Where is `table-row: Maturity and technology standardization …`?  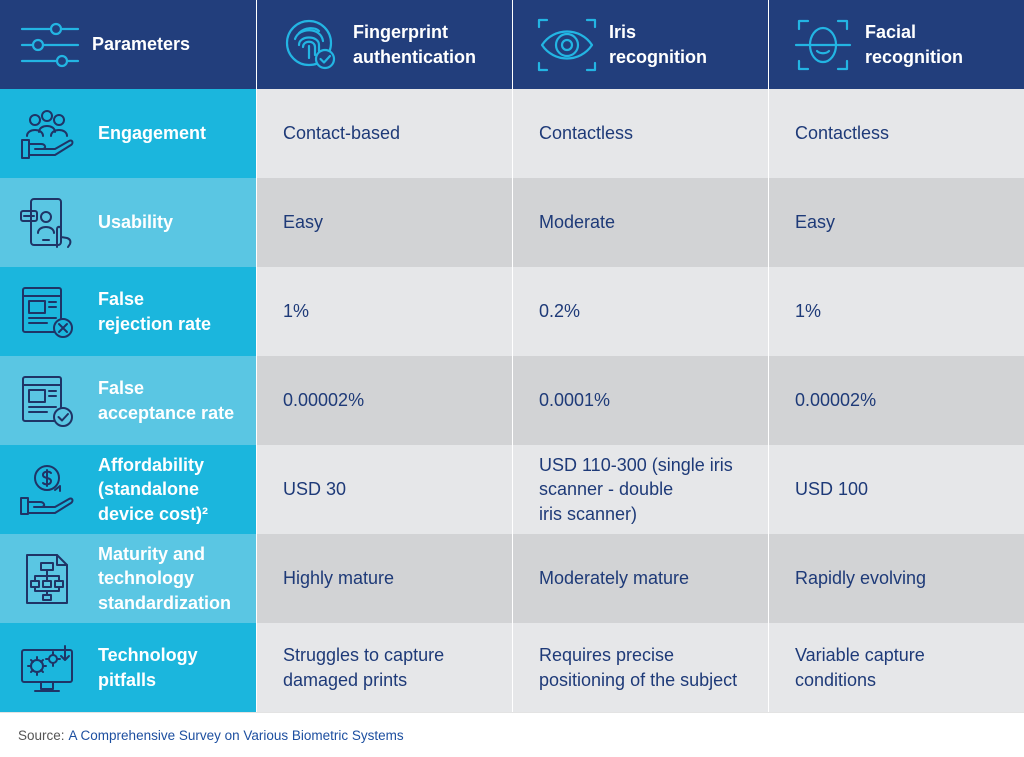
table-row: Maturity and technology standardization … is located at coordinates (512, 578).